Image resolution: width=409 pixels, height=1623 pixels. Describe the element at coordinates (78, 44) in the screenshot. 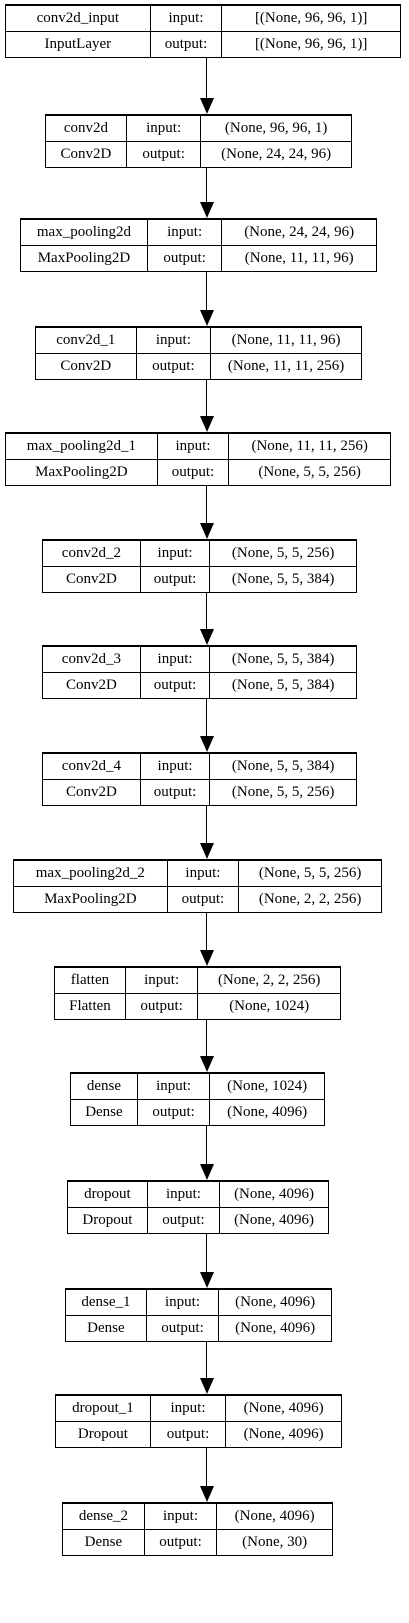

I see `layer-type: InputLayer` at that location.